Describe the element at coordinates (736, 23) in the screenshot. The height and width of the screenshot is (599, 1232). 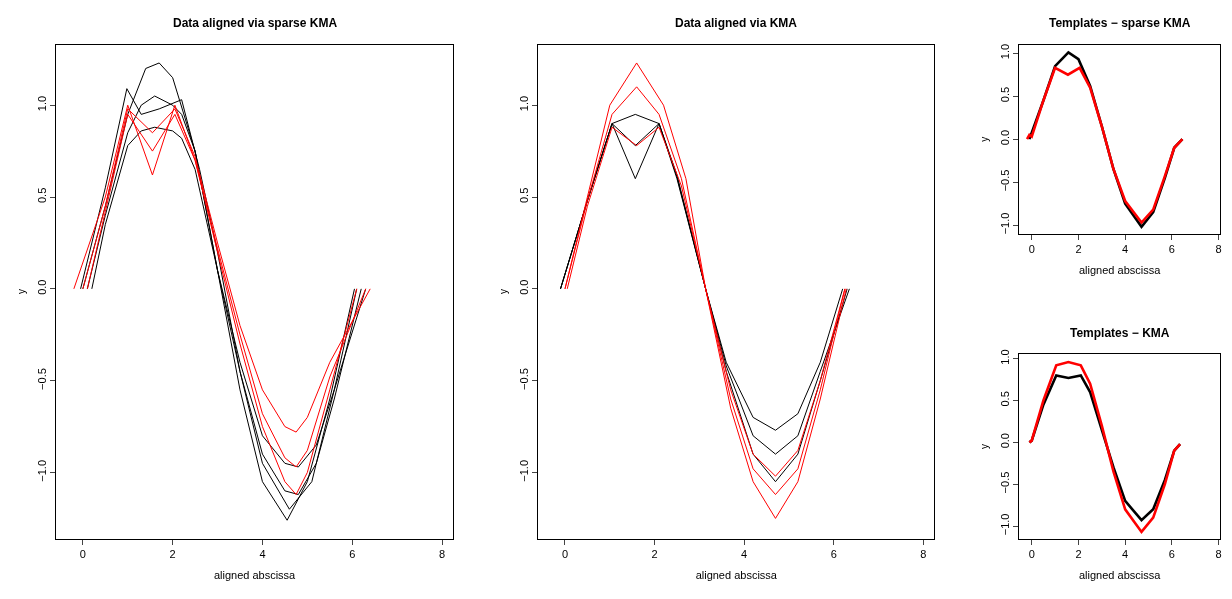
I see `chart-title: Data aligned via KMA` at that location.